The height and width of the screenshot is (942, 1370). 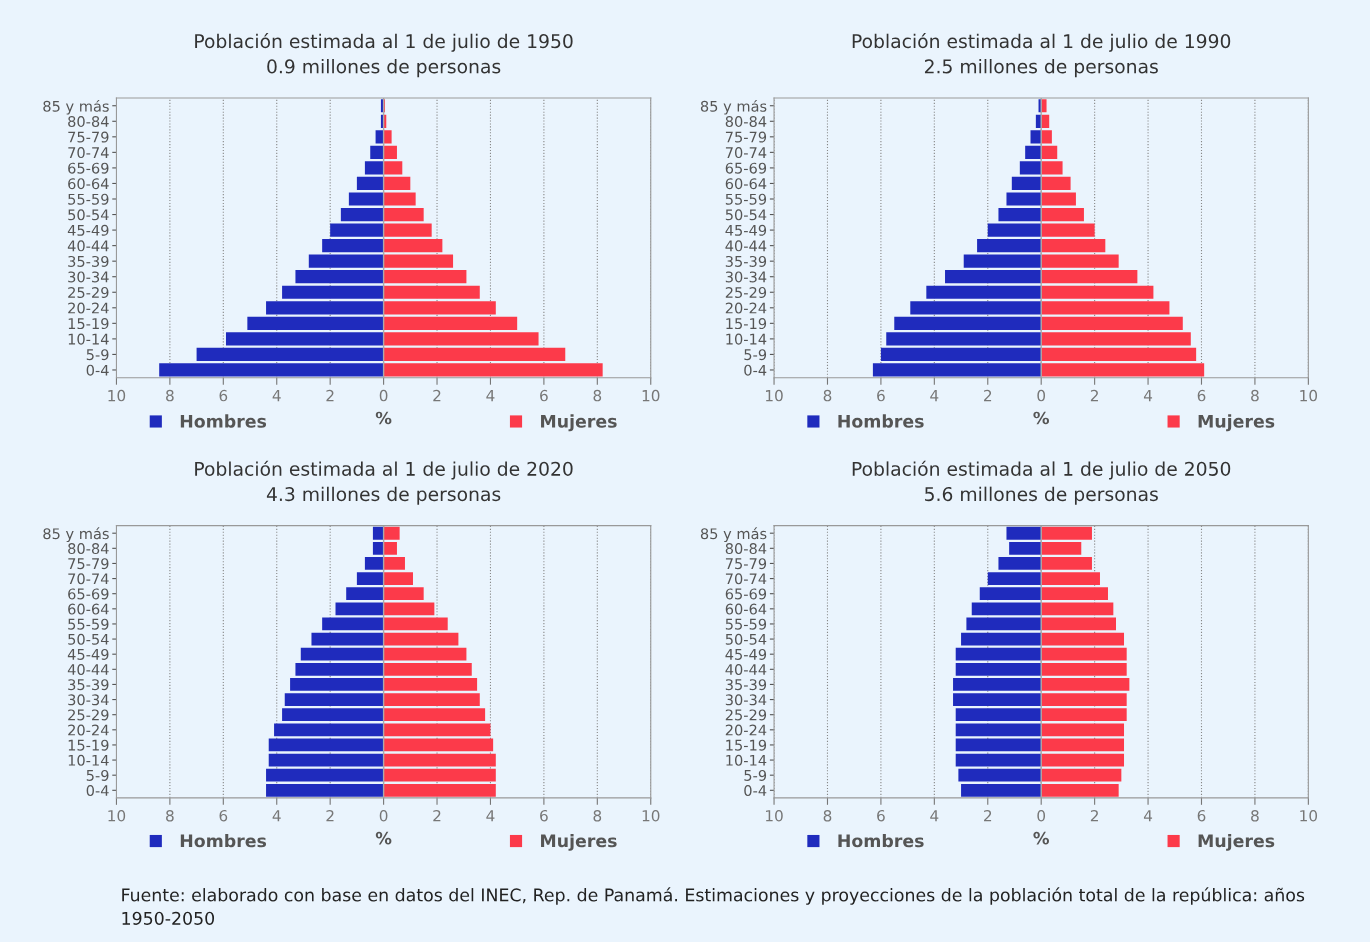 I want to click on y-tick-label: 10-14, so click(x=88, y=760).